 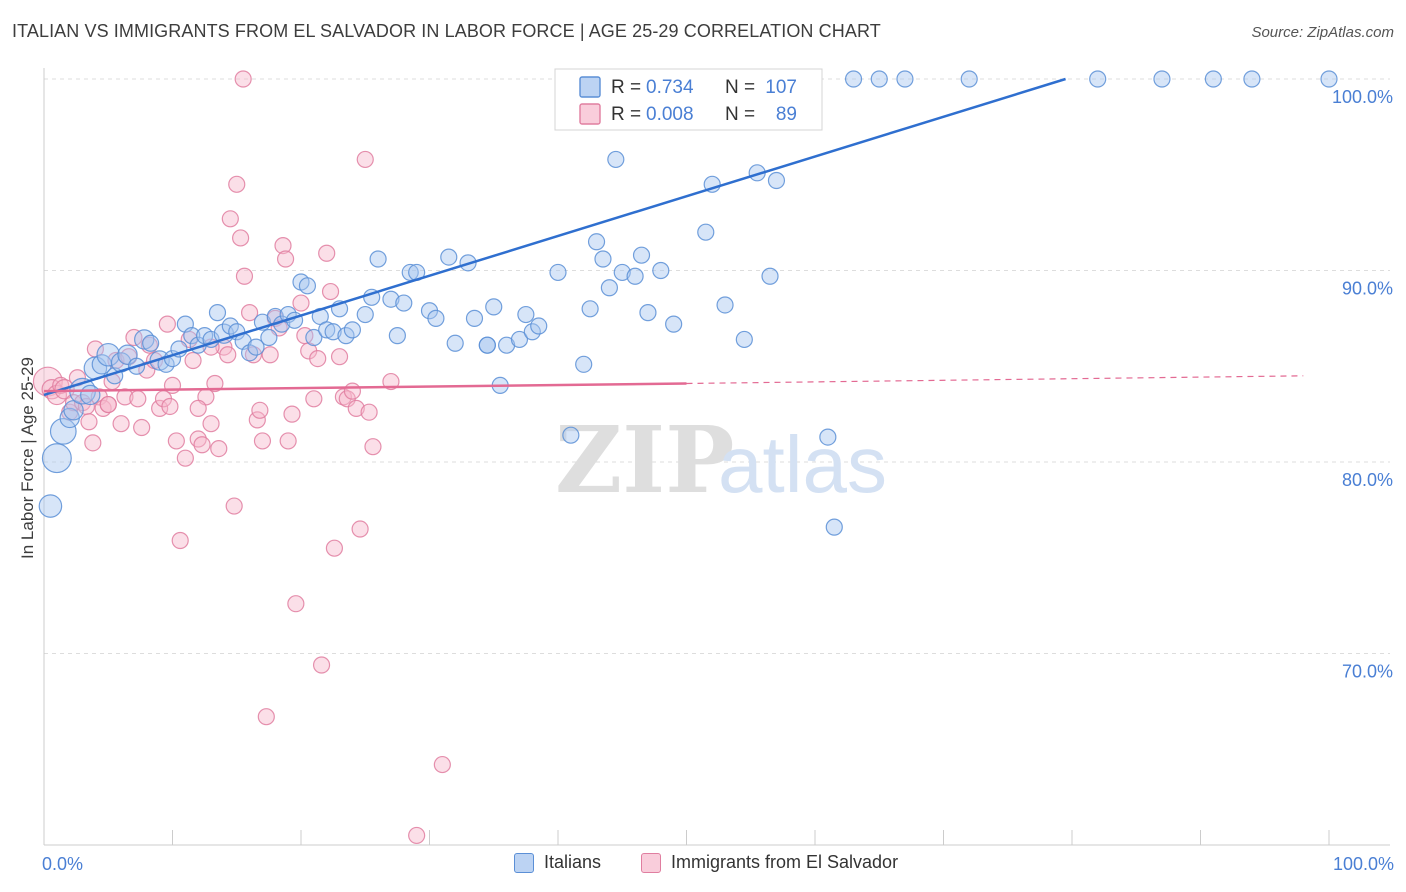 What do you see at coordinates (786, 114) in the screenshot?
I see `legend-n-value: 89` at bounding box center [786, 114].